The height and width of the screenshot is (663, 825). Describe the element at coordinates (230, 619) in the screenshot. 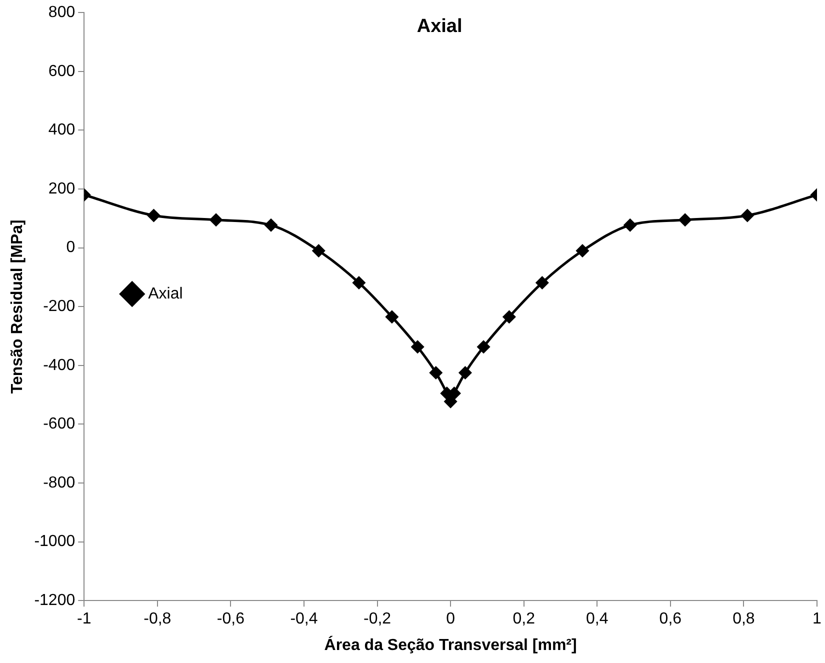

I see `x-tick-label: -0,6` at that location.